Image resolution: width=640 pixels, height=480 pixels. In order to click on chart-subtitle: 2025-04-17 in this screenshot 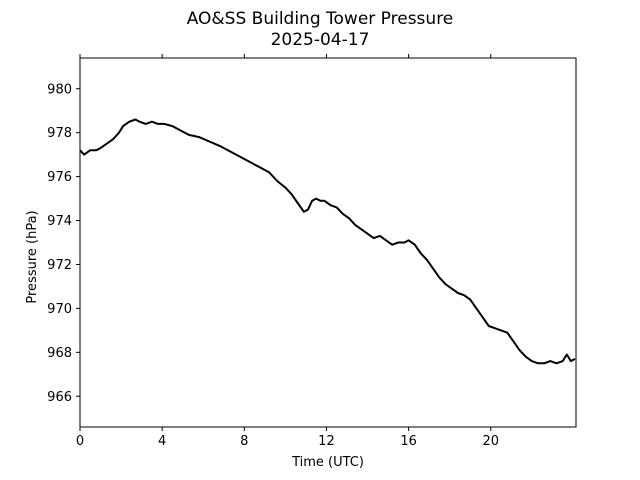, I will do `click(320, 40)`.